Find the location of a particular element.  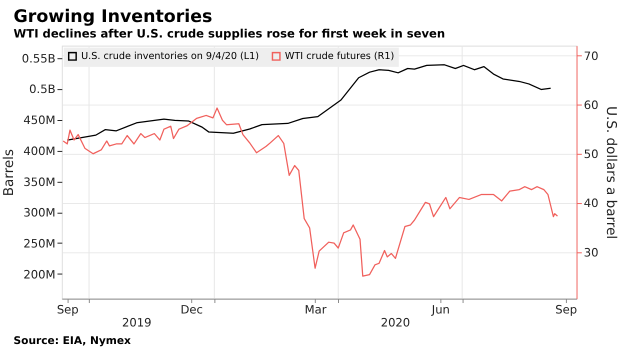

chart-title: Growing Inventories is located at coordinates (113, 17).